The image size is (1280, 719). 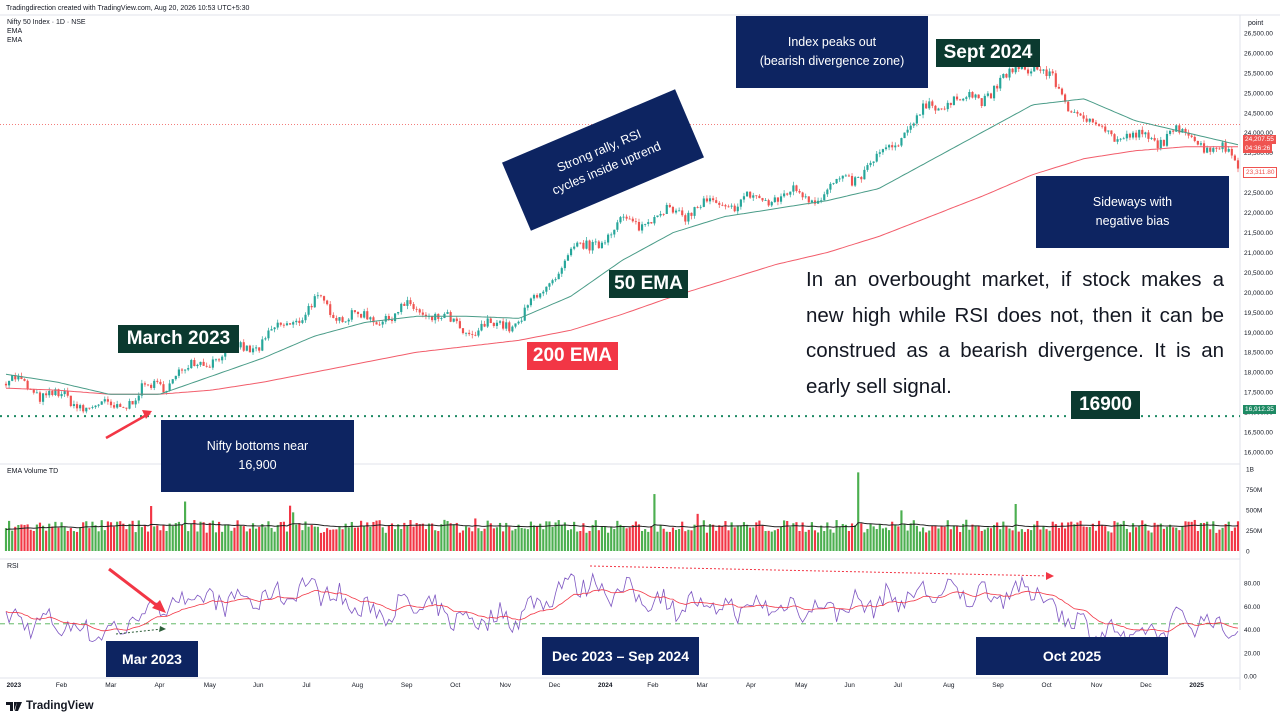 I want to click on tradingview-logo: TradingView, so click(x=50, y=706).